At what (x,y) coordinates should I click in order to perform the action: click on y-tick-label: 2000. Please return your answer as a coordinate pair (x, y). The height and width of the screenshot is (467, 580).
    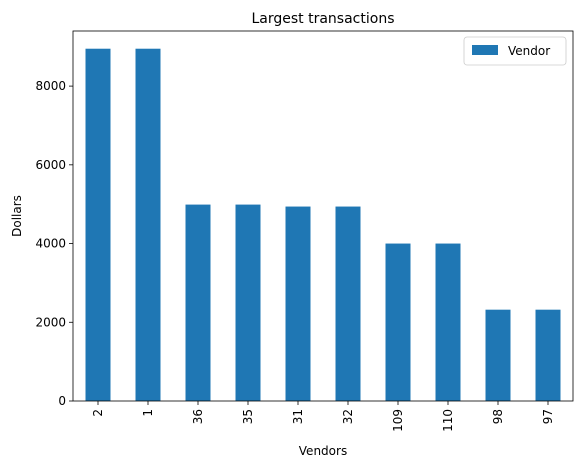
    Looking at the image, I should click on (50, 322).